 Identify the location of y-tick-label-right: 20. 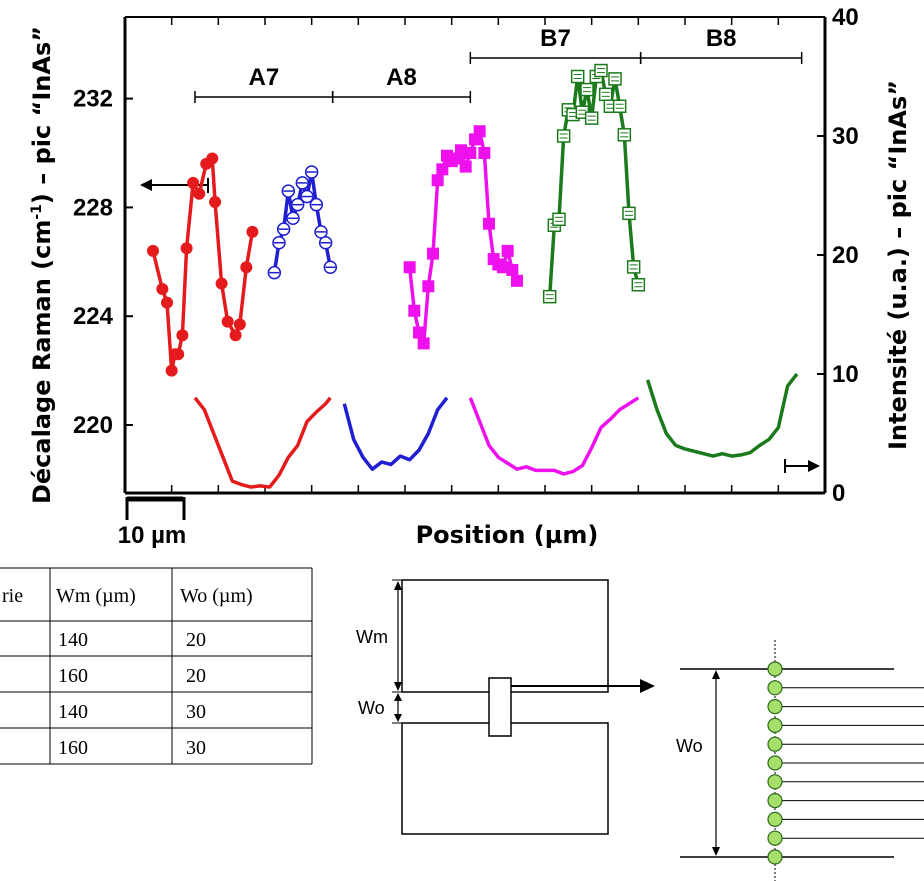
(845, 255).